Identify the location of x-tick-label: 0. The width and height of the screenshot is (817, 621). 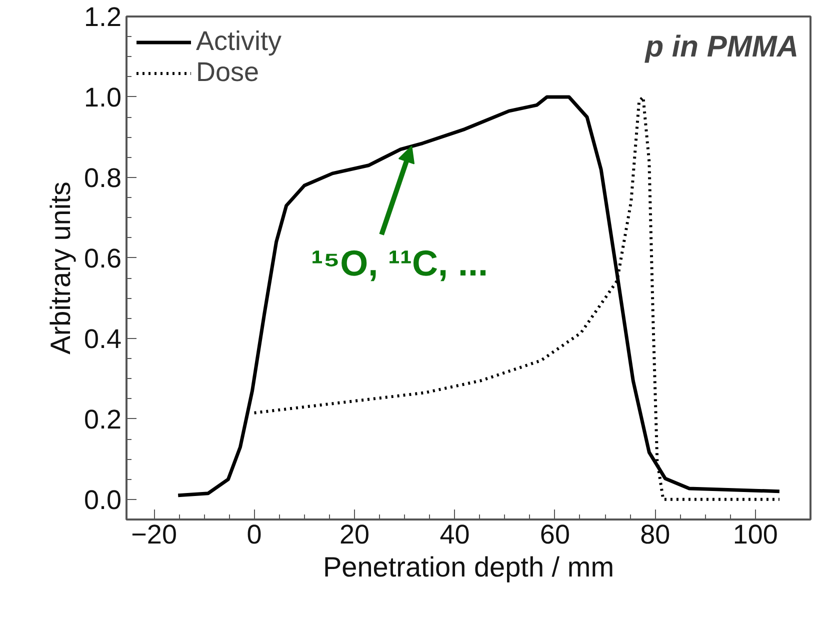
(254, 535).